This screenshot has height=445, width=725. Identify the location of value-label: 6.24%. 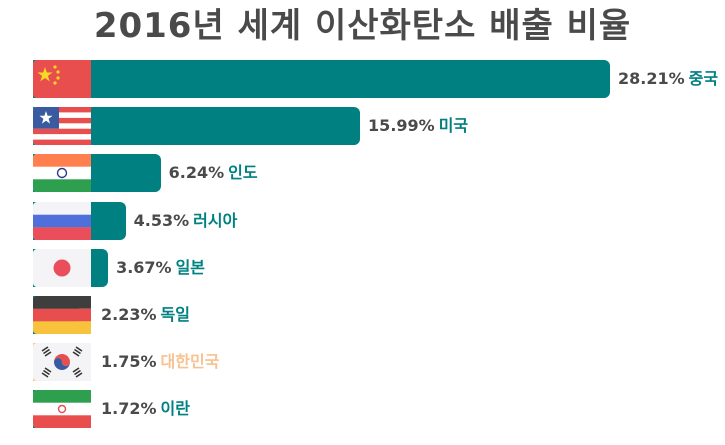
(196, 173).